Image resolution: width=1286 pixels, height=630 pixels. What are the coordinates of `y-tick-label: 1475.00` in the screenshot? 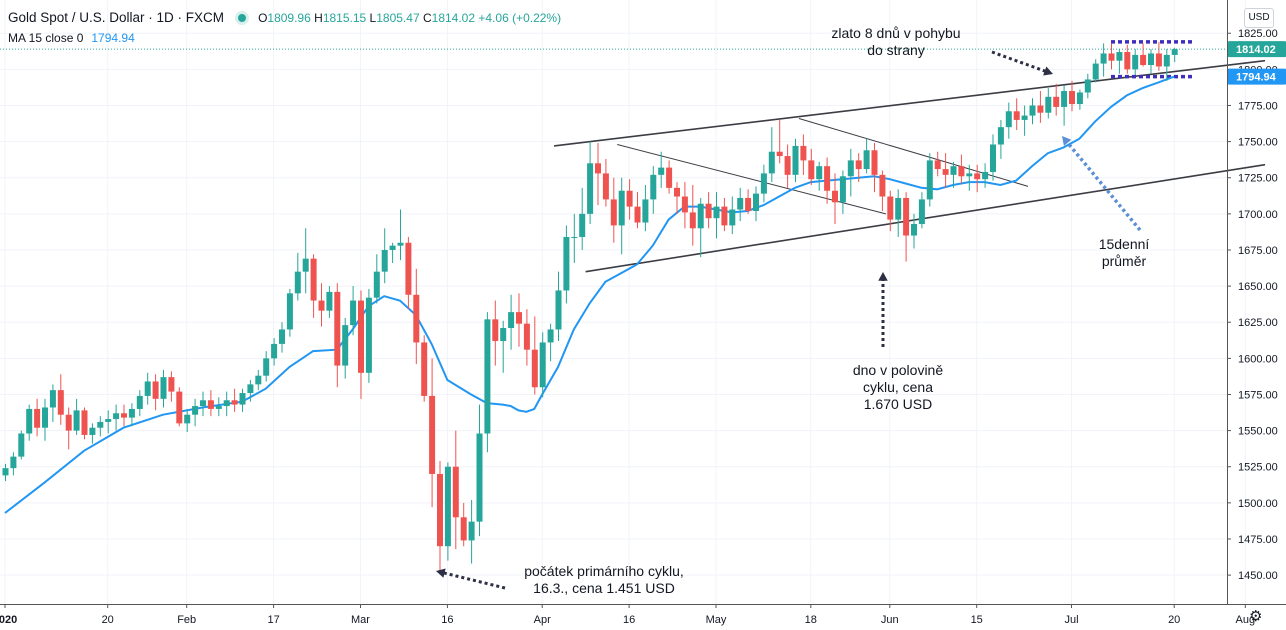 It's located at (1258, 540).